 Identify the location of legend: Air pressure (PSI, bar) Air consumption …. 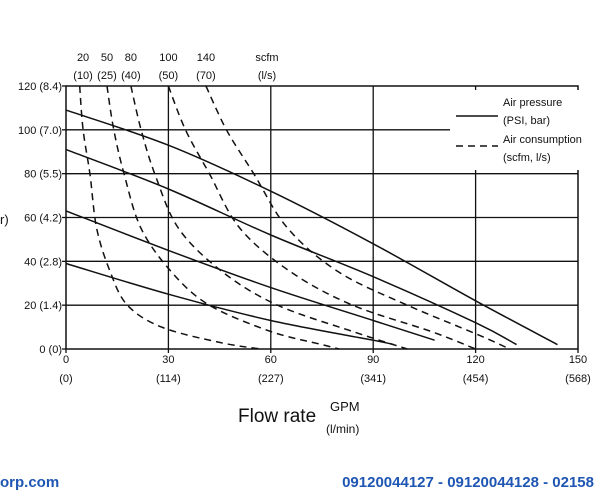
(516, 130).